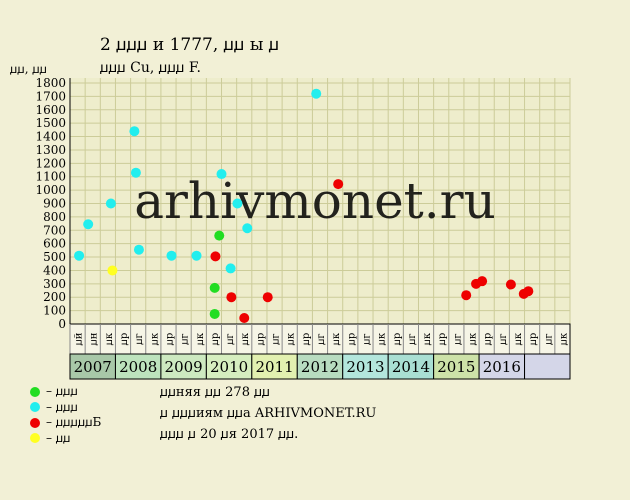 This screenshot has width=630, height=500. I want to click on year-label: 2014, so click(411, 367).